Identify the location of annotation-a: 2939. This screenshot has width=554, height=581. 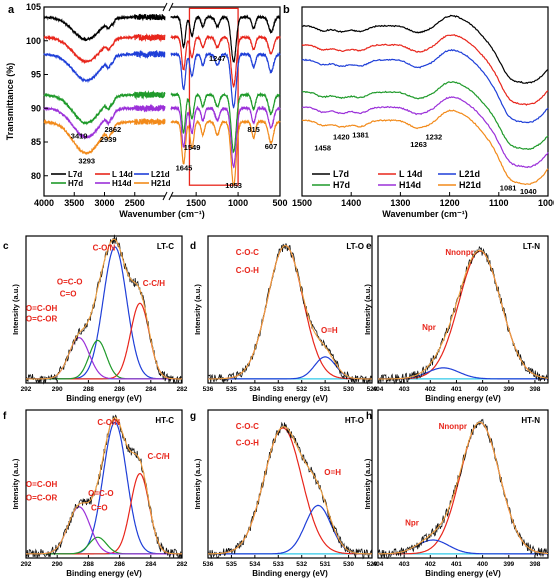
(108, 139).